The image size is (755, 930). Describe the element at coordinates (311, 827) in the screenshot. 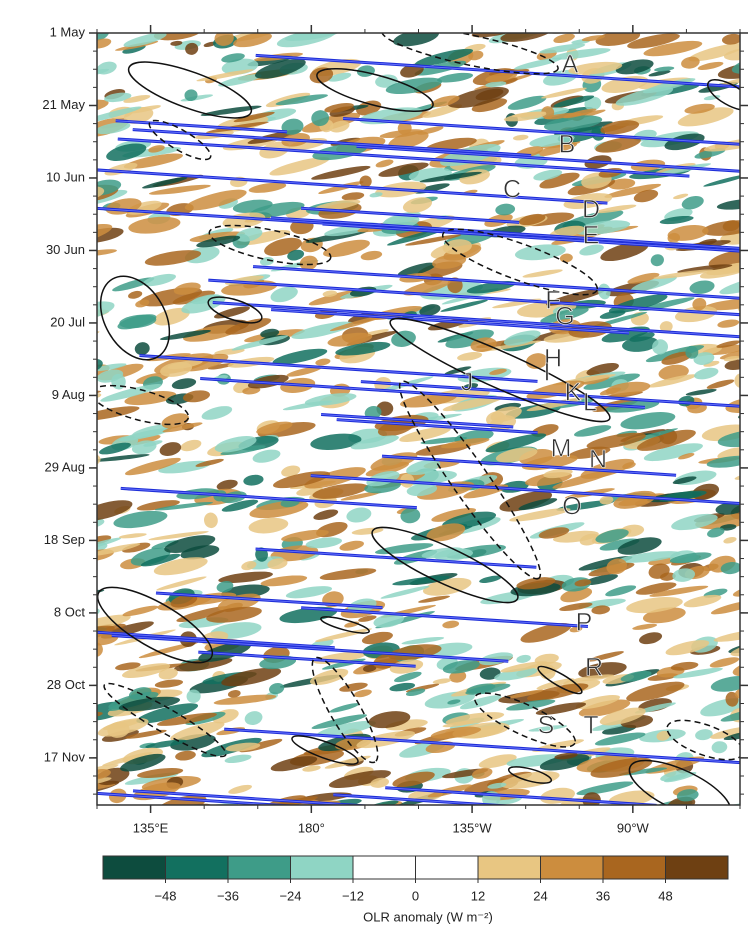

I see `x-tick-label: 180°` at that location.